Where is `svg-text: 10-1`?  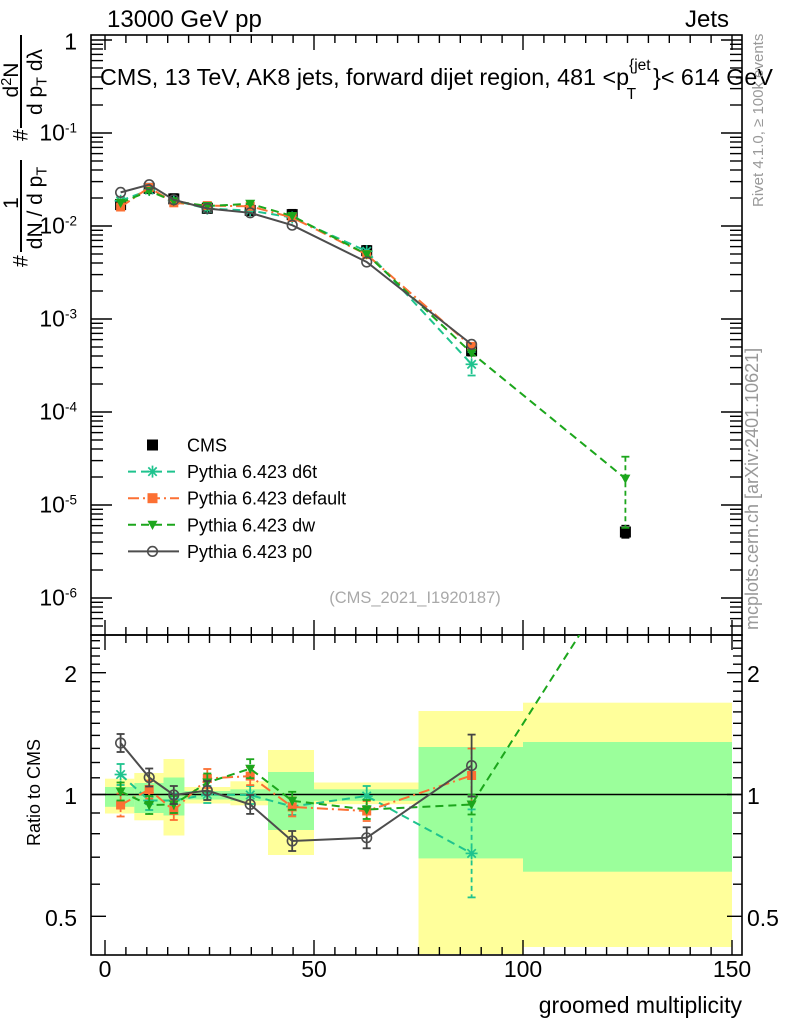
svg-text: 10-1 is located at coordinates (58, 133).